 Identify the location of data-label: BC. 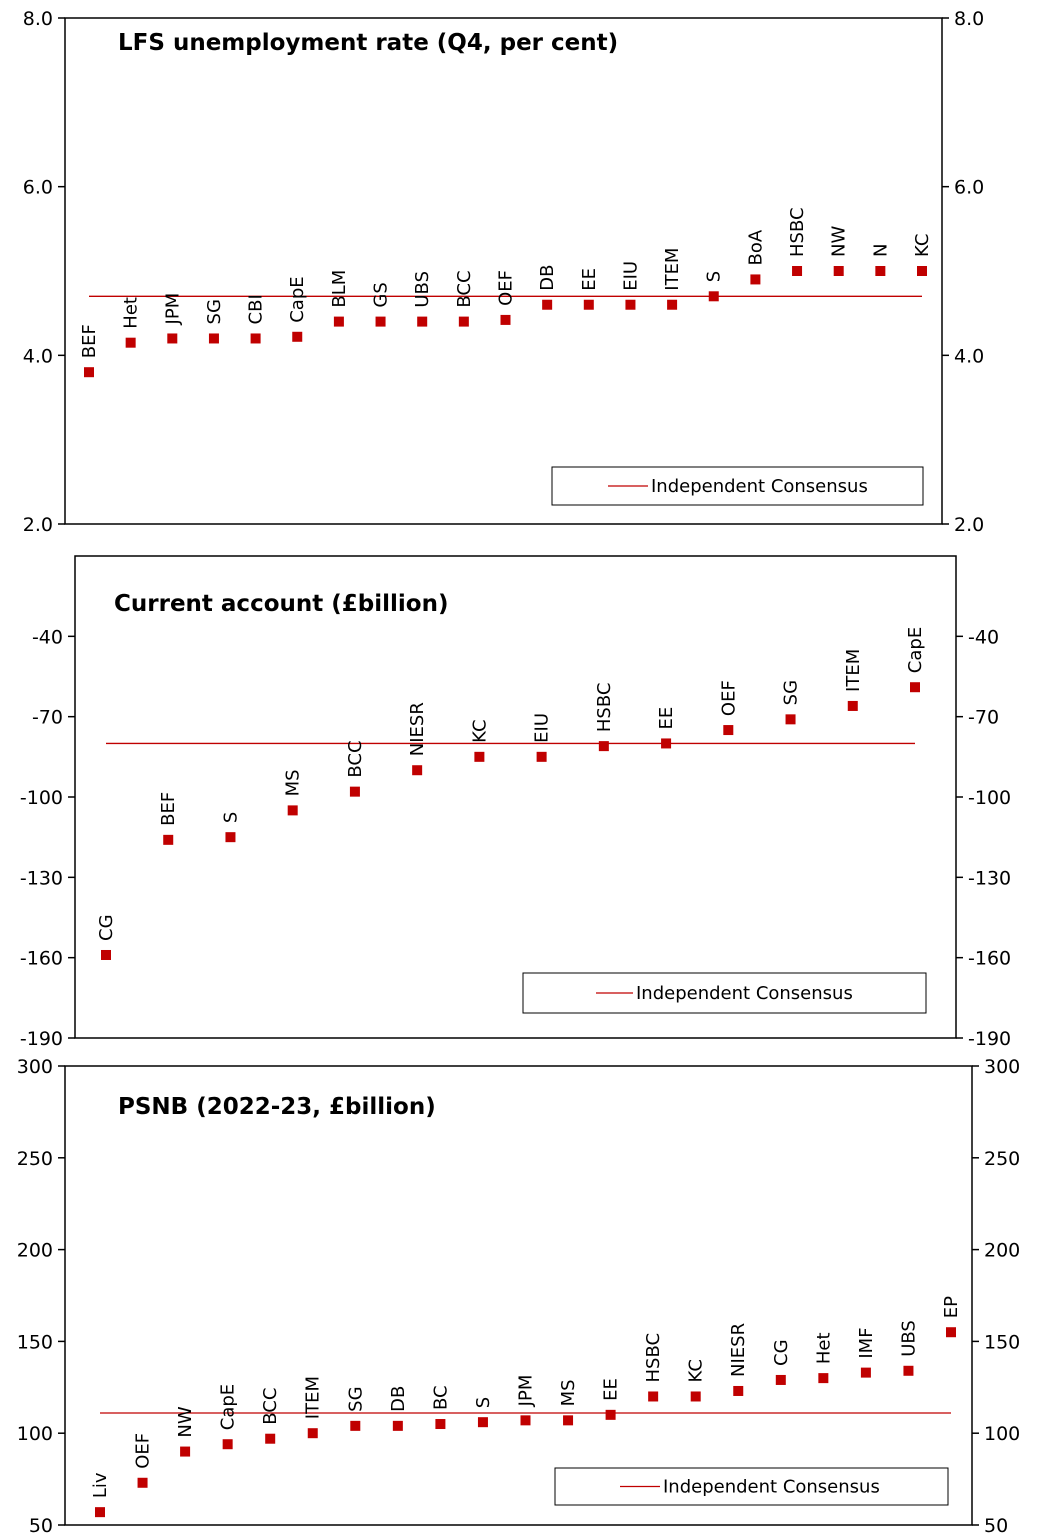
(440, 1397).